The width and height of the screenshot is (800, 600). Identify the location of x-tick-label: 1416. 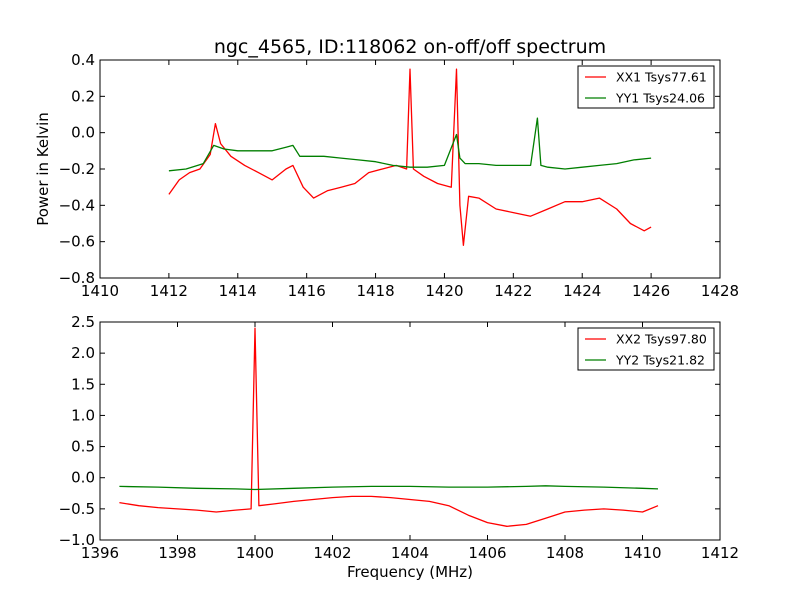
(307, 291).